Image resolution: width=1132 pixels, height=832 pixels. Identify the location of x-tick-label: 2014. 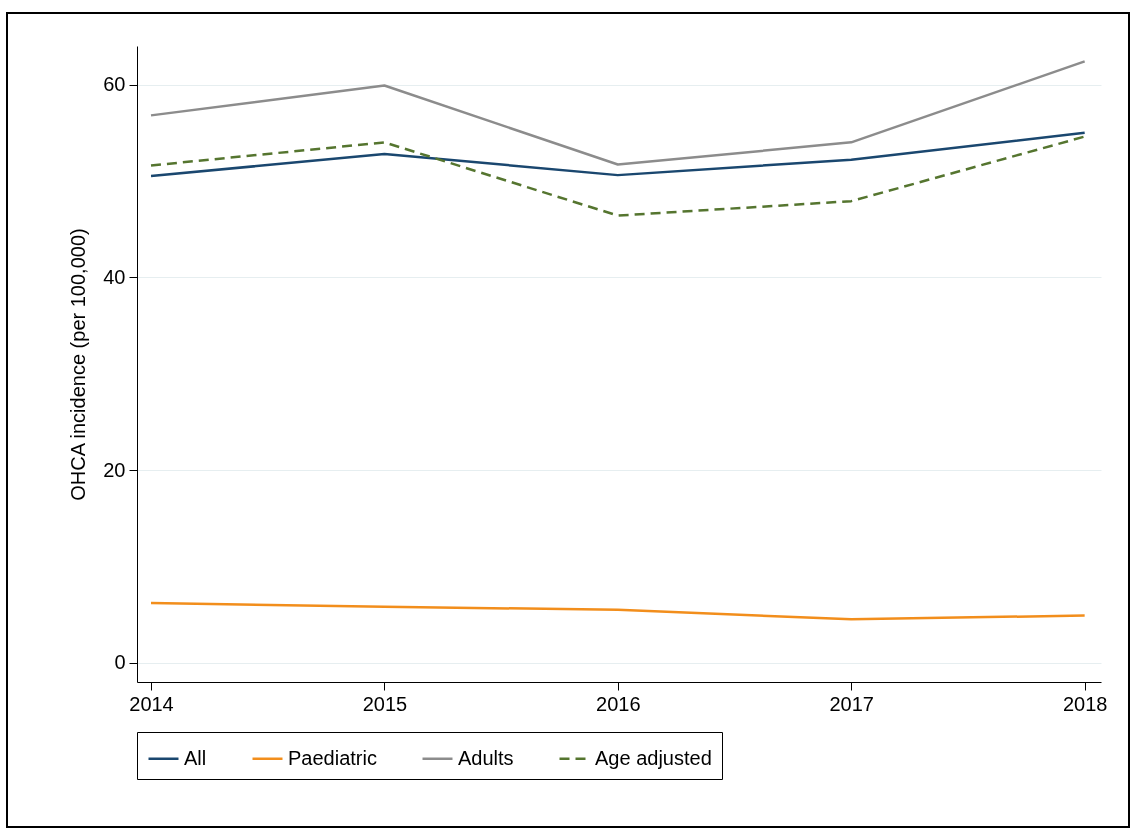
(151, 703).